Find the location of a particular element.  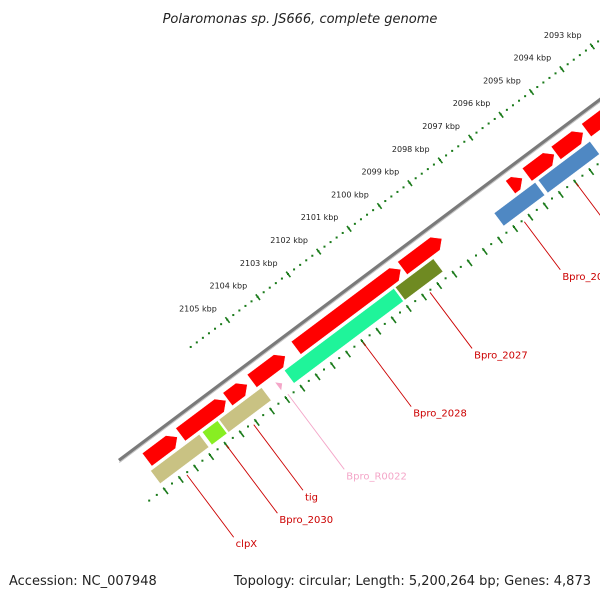

gene-label: clpX is located at coordinates (247, 544).